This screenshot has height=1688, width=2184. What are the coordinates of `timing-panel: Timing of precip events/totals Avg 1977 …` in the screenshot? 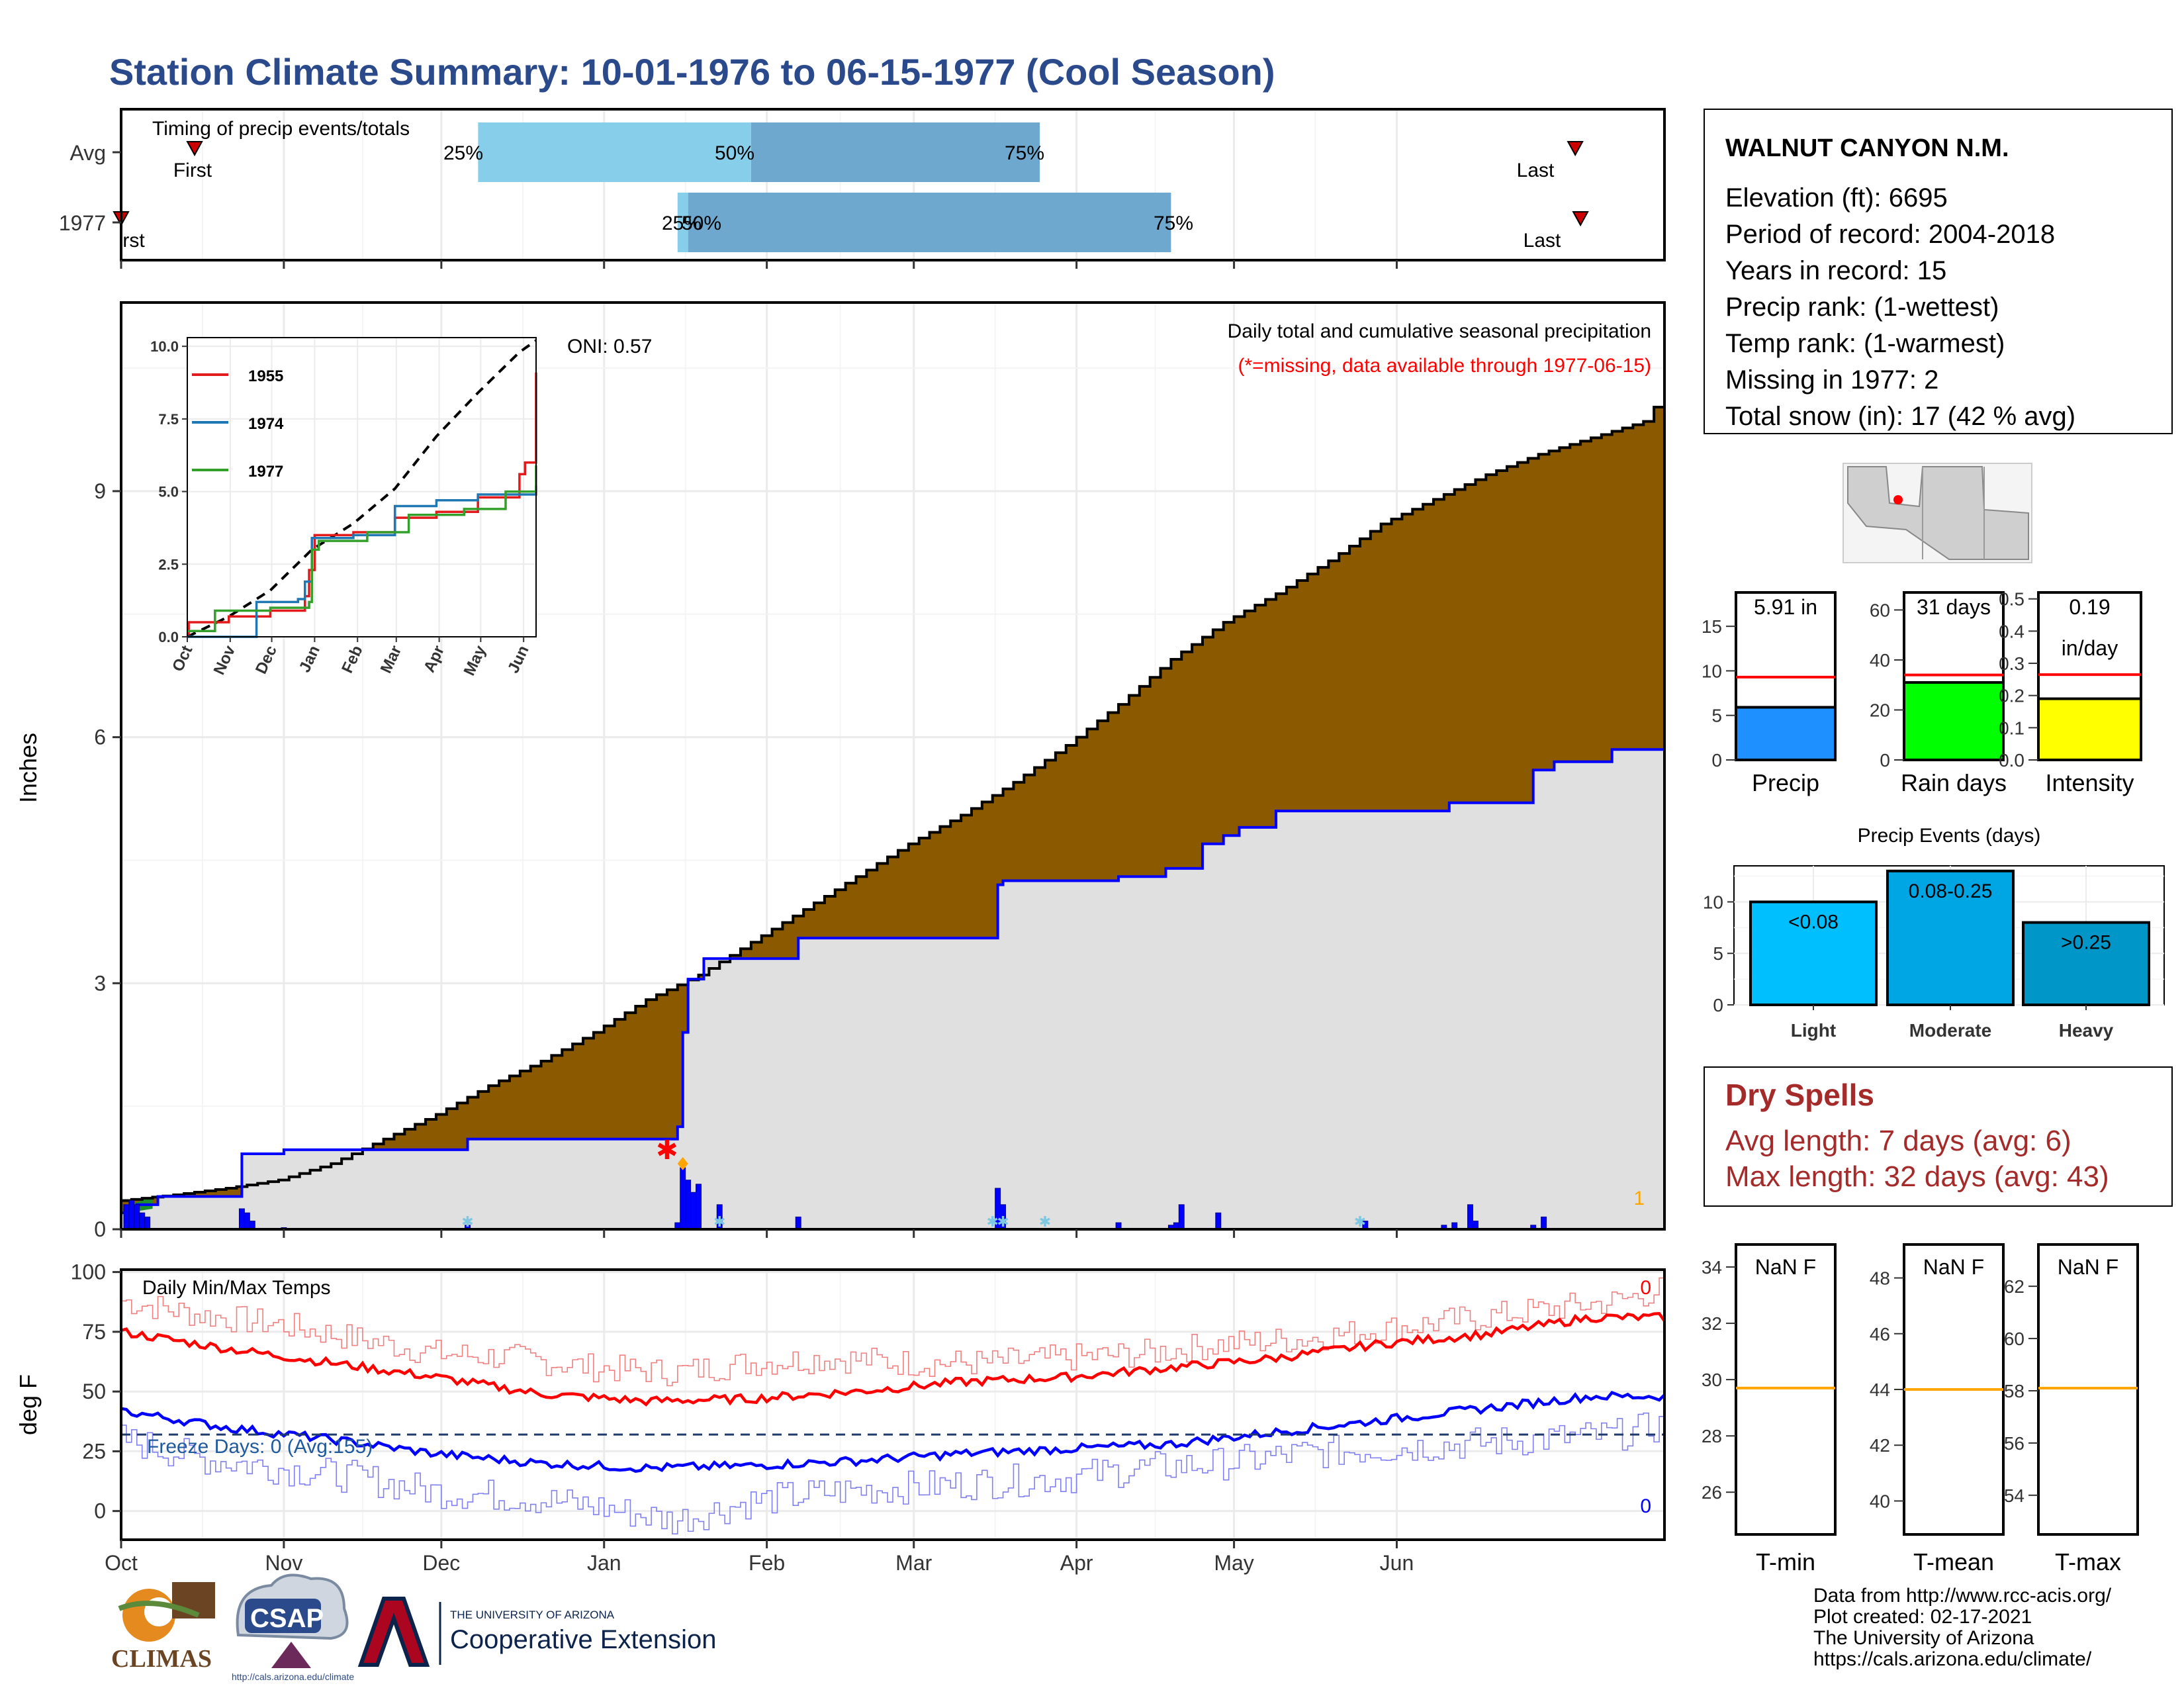 It's located at (862, 184).